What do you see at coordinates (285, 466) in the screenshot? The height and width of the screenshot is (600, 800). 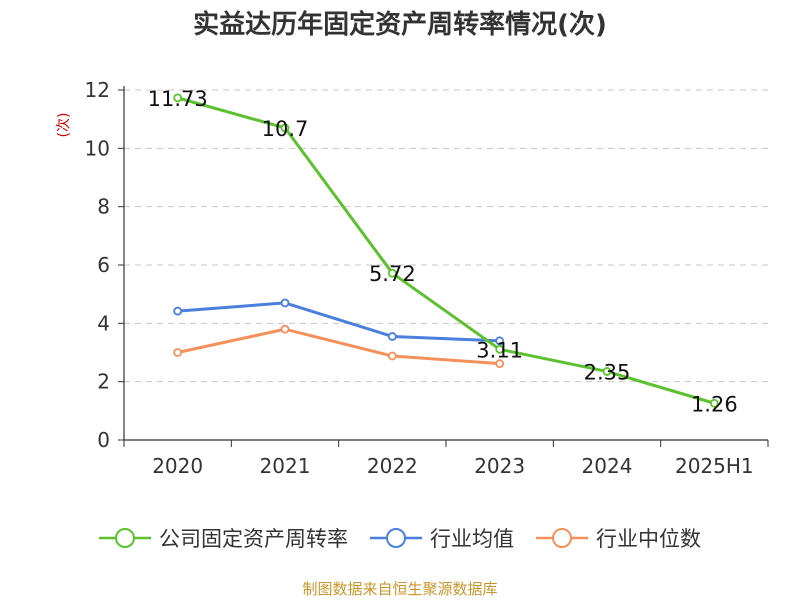 I see `x-tick-label: 2021` at bounding box center [285, 466].